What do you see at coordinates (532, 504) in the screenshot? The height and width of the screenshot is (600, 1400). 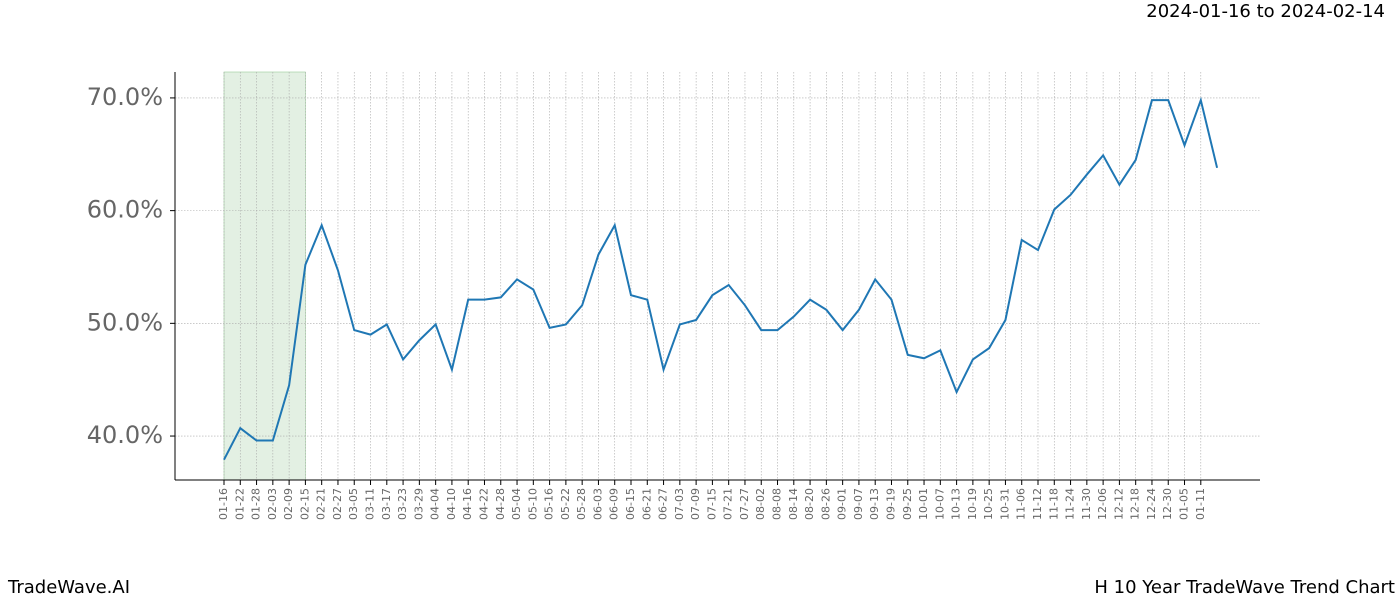 I see `x-tick-label: 05-10` at bounding box center [532, 504].